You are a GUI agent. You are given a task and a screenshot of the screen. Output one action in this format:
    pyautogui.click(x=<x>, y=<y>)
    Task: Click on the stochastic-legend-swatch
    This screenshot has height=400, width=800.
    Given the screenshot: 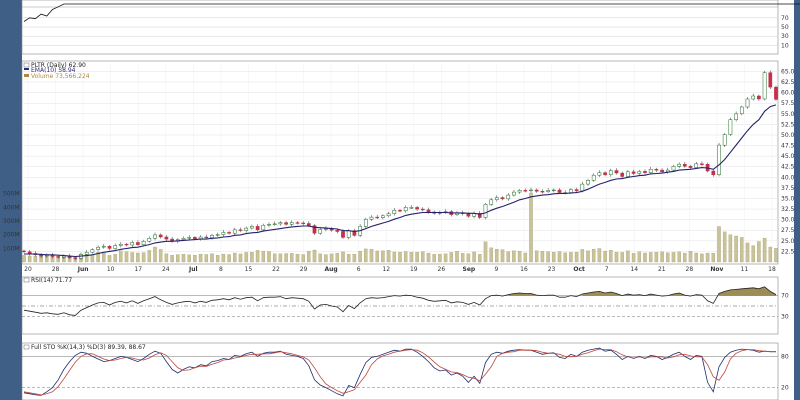 What is the action you would take?
    pyautogui.click(x=26, y=347)
    